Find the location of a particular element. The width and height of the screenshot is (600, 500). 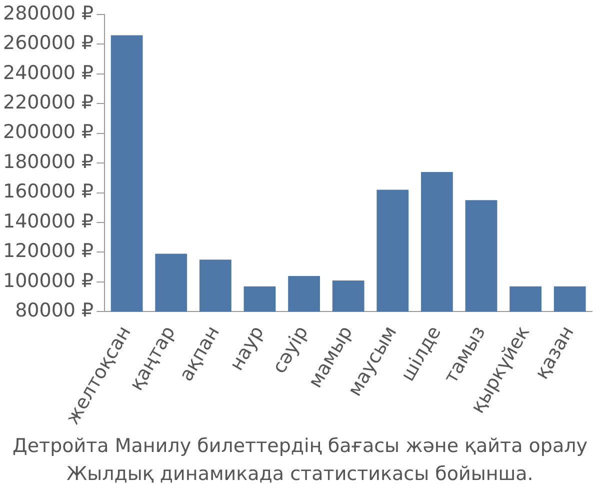

y-tick-label: 100000 ₽ is located at coordinates (48, 281).